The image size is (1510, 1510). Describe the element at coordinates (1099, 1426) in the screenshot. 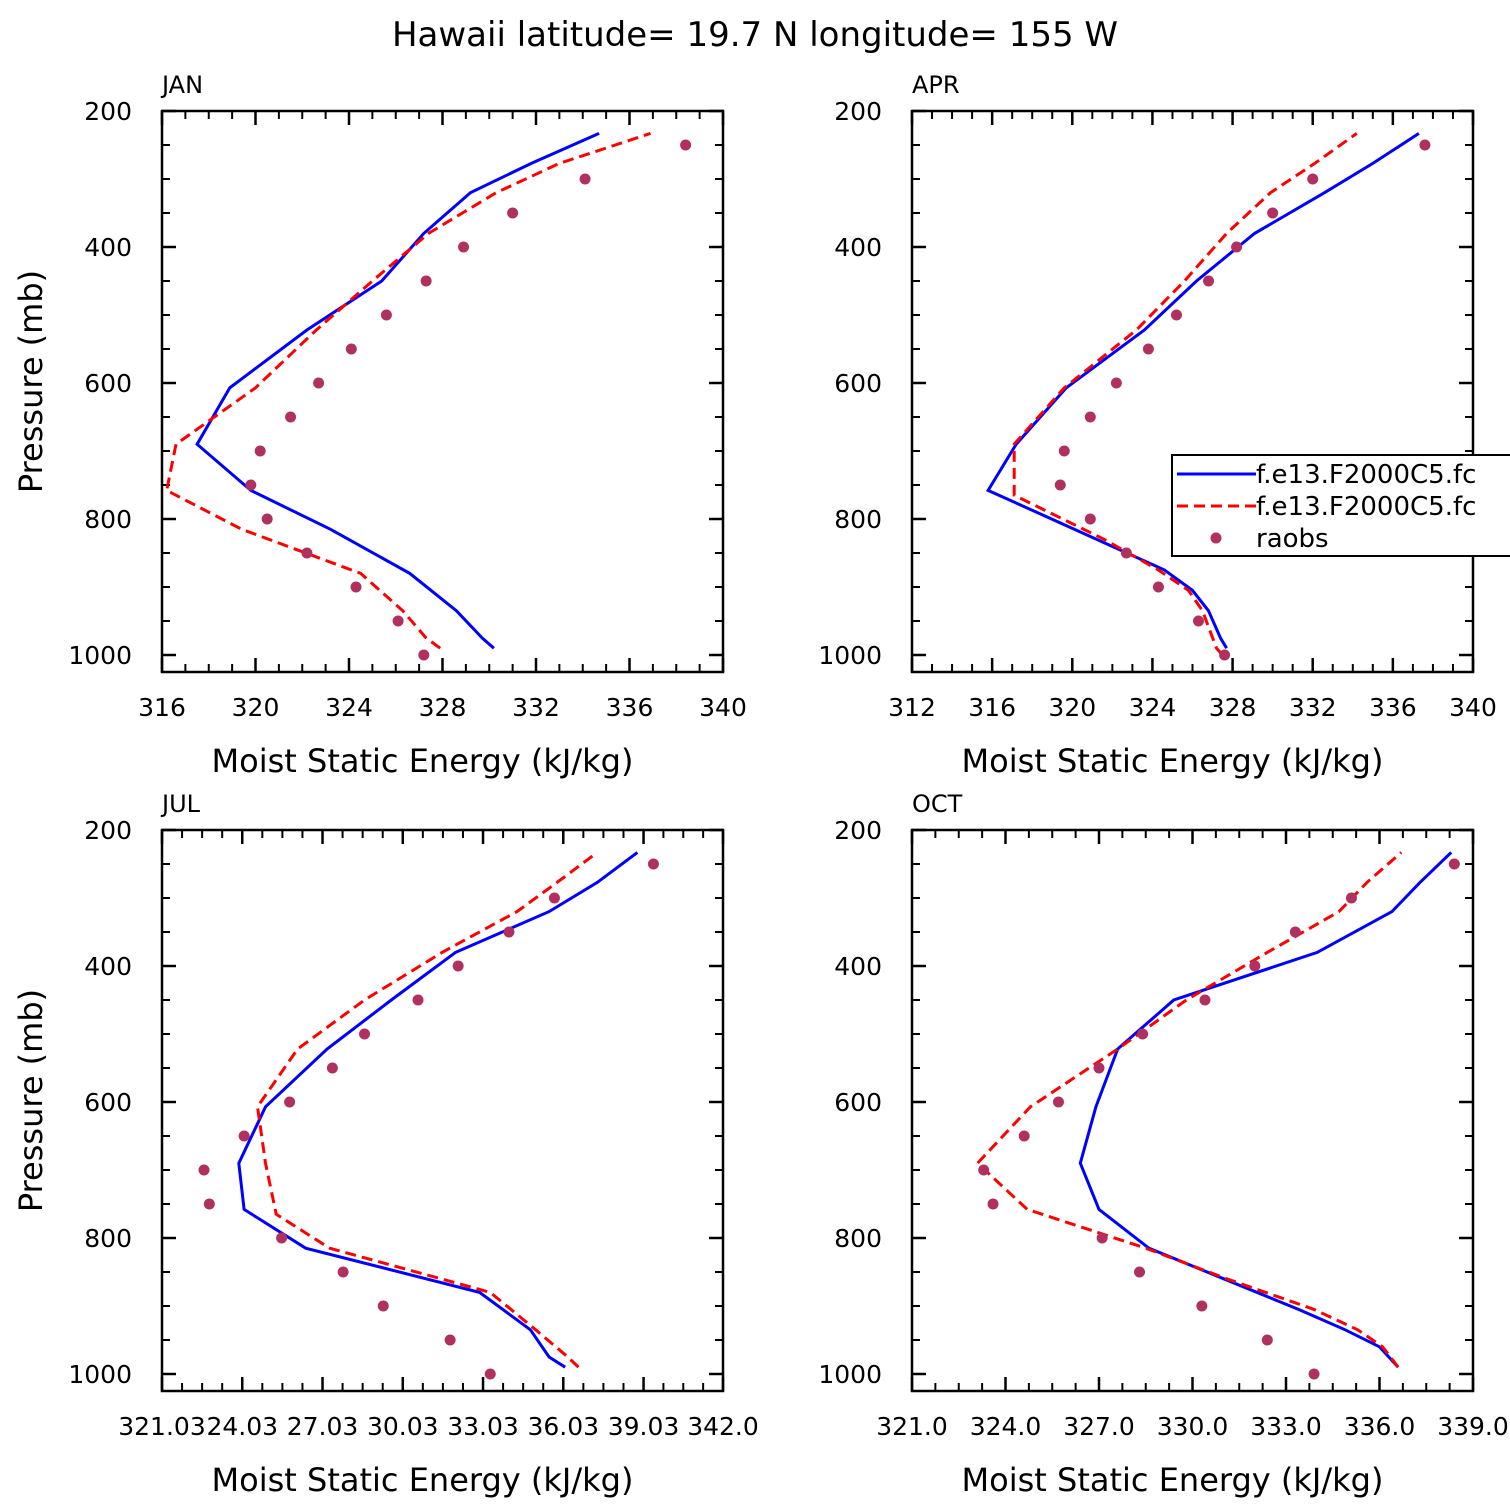

I see `x-tick-label: 327.0` at that location.